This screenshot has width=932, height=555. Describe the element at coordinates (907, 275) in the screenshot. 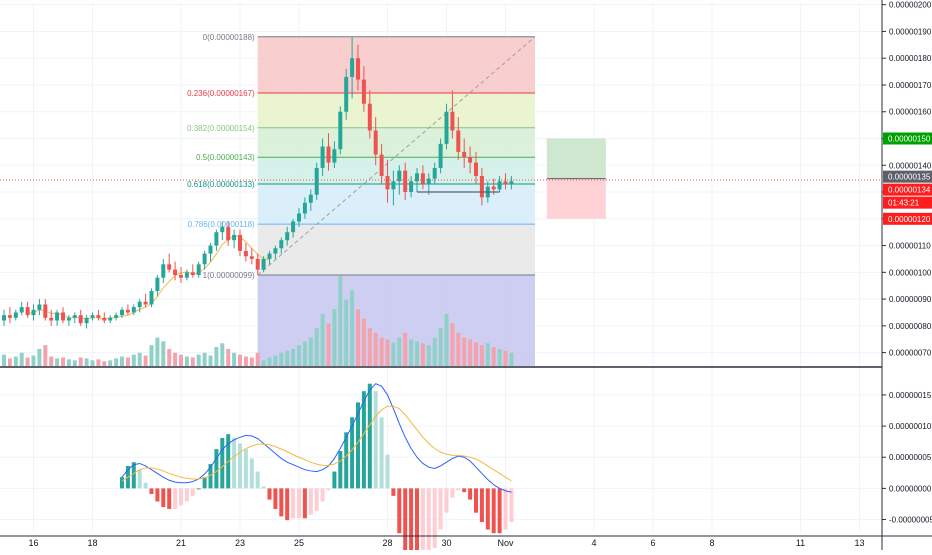

I see `price-axis-bg` at that location.